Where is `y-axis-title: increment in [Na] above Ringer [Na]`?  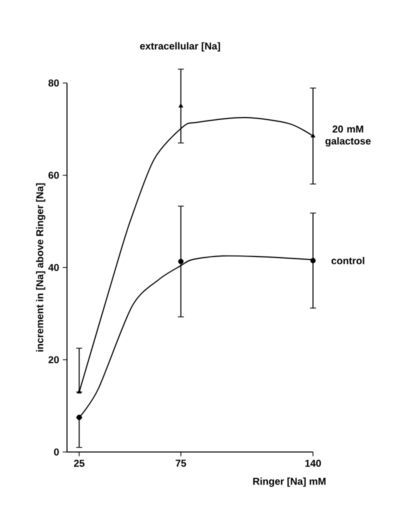
y-axis-title: increment in [Na] above Ringer [Na] is located at coordinates (41, 267).